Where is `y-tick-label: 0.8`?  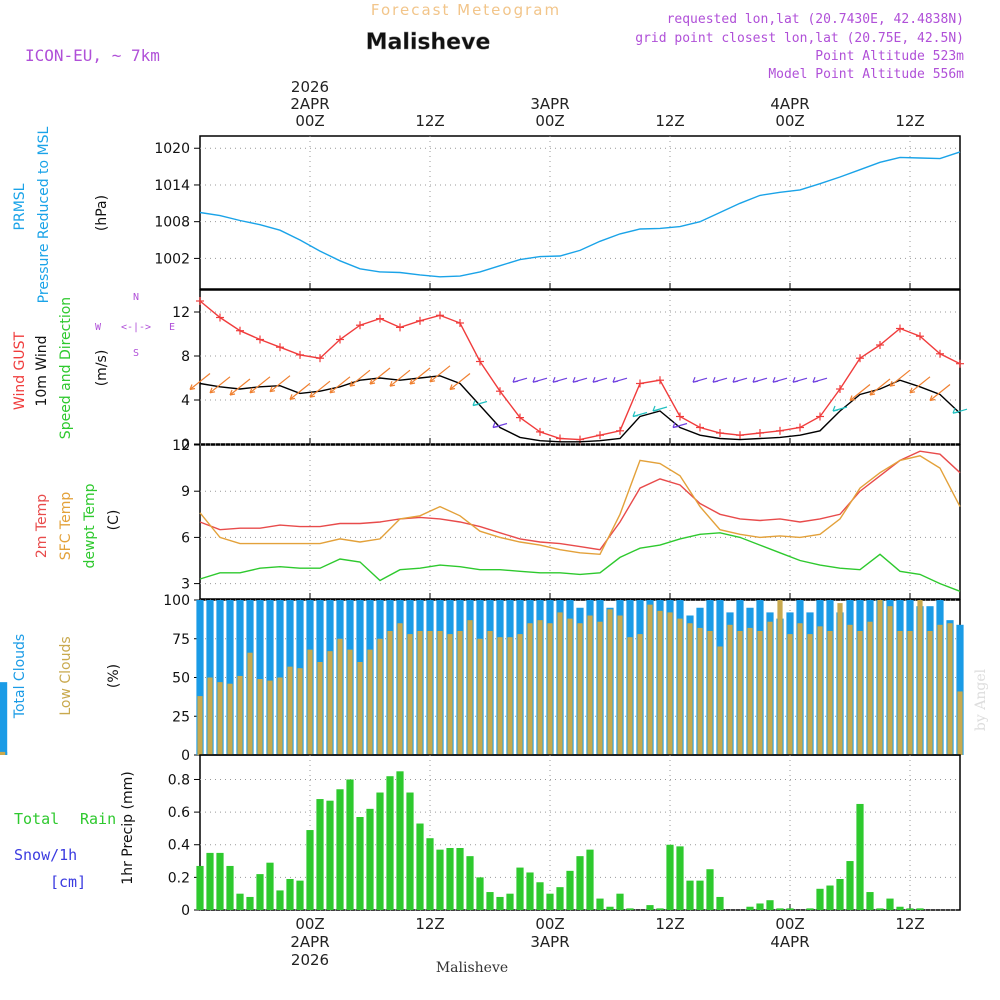
y-tick-label: 0.8 is located at coordinates (179, 780).